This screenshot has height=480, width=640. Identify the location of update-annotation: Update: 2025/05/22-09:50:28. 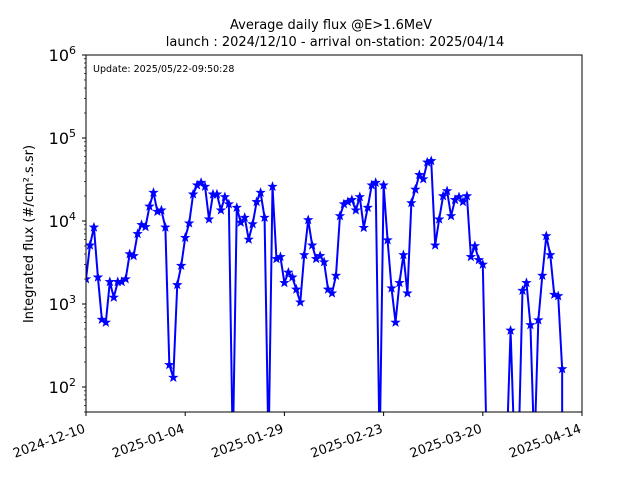
(163, 69).